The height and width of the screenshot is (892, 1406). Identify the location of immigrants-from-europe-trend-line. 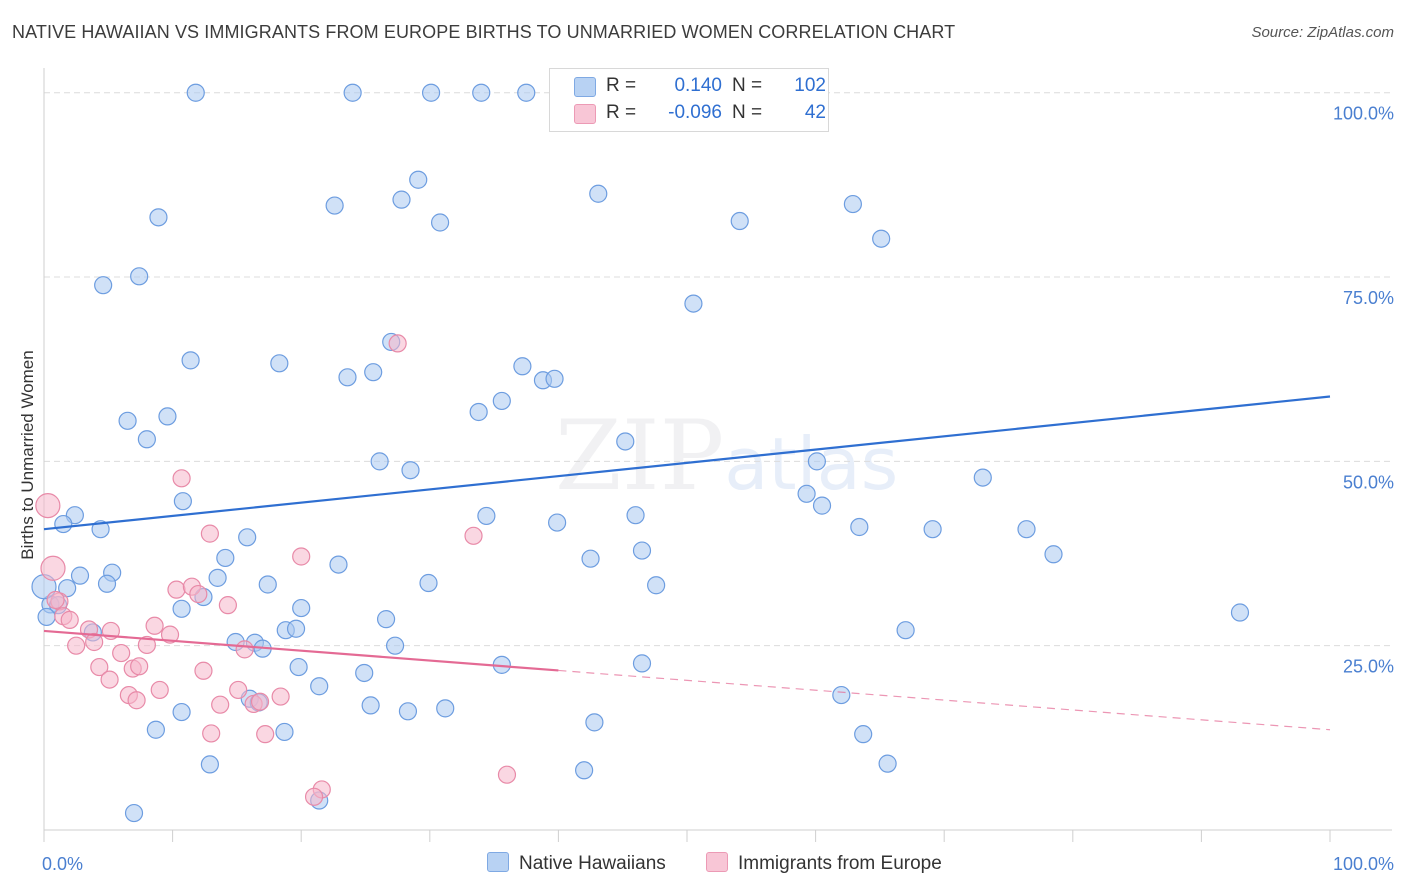
(301, 650).